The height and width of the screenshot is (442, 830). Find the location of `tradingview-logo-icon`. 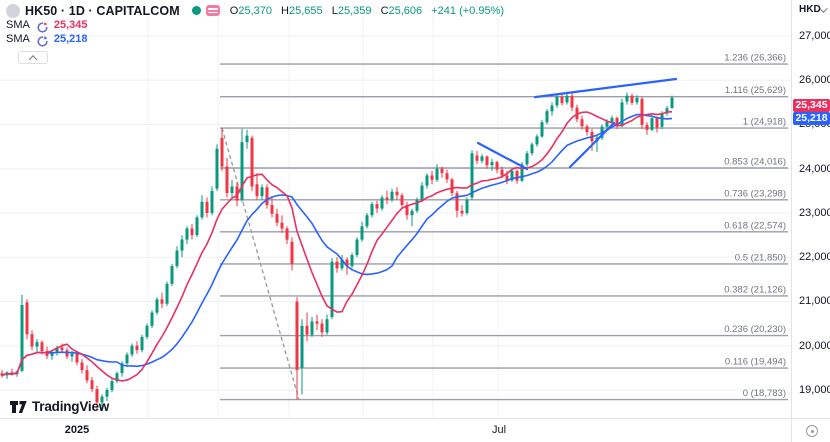

tradingview-logo-icon is located at coordinates (18, 406).